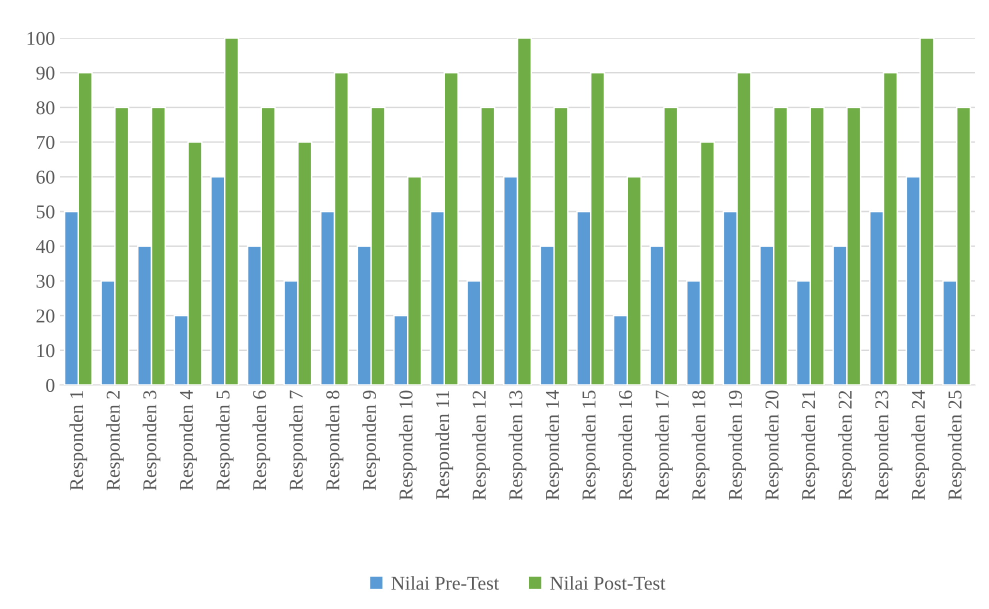 This screenshot has height=609, width=989. I want to click on y-tick-label: 100, so click(41, 38).